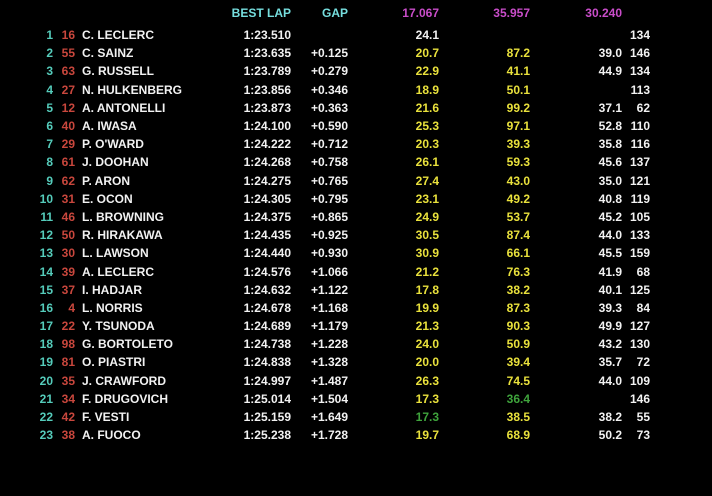 Image resolution: width=712 pixels, height=496 pixels. What do you see at coordinates (518, 380) in the screenshot?
I see `sector2-time: 74.5` at bounding box center [518, 380].